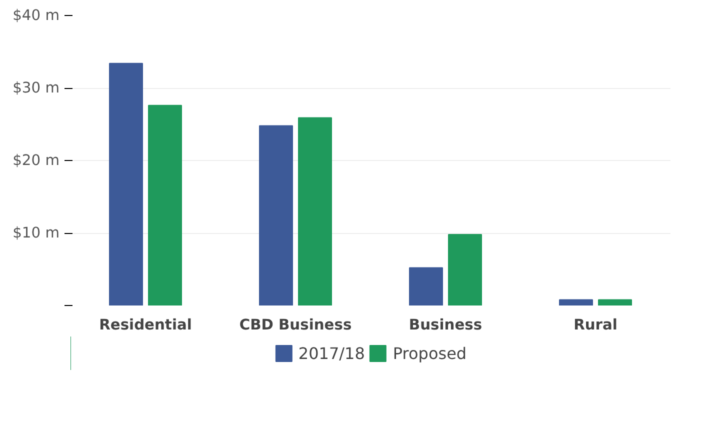 Image resolution: width=721 pixels, height=433 pixels. What do you see at coordinates (36, 160) in the screenshot?
I see `y-tick-label: $20 m` at bounding box center [36, 160].